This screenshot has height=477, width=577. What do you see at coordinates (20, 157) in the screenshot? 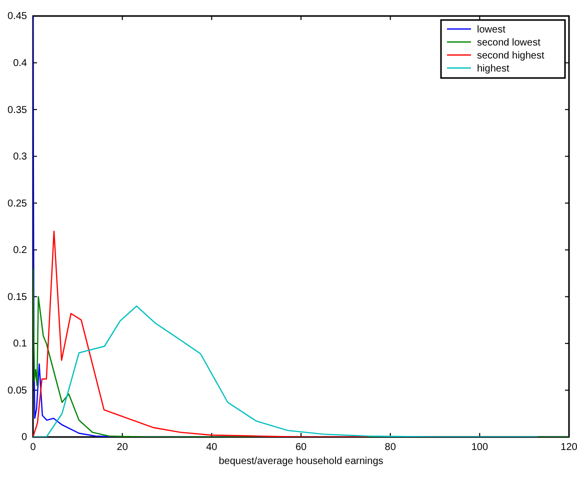
I see `y-tick-label: 0.3` at bounding box center [20, 157].